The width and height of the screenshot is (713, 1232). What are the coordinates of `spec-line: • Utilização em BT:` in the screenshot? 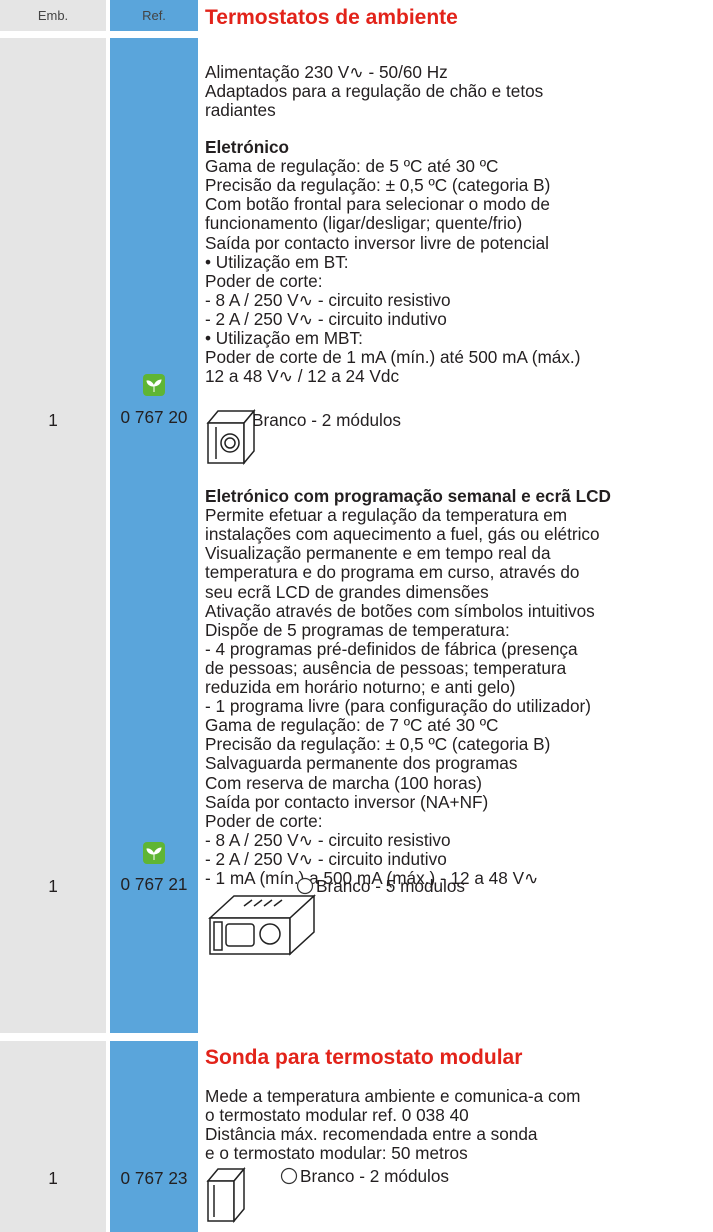 It's located at (277, 261).